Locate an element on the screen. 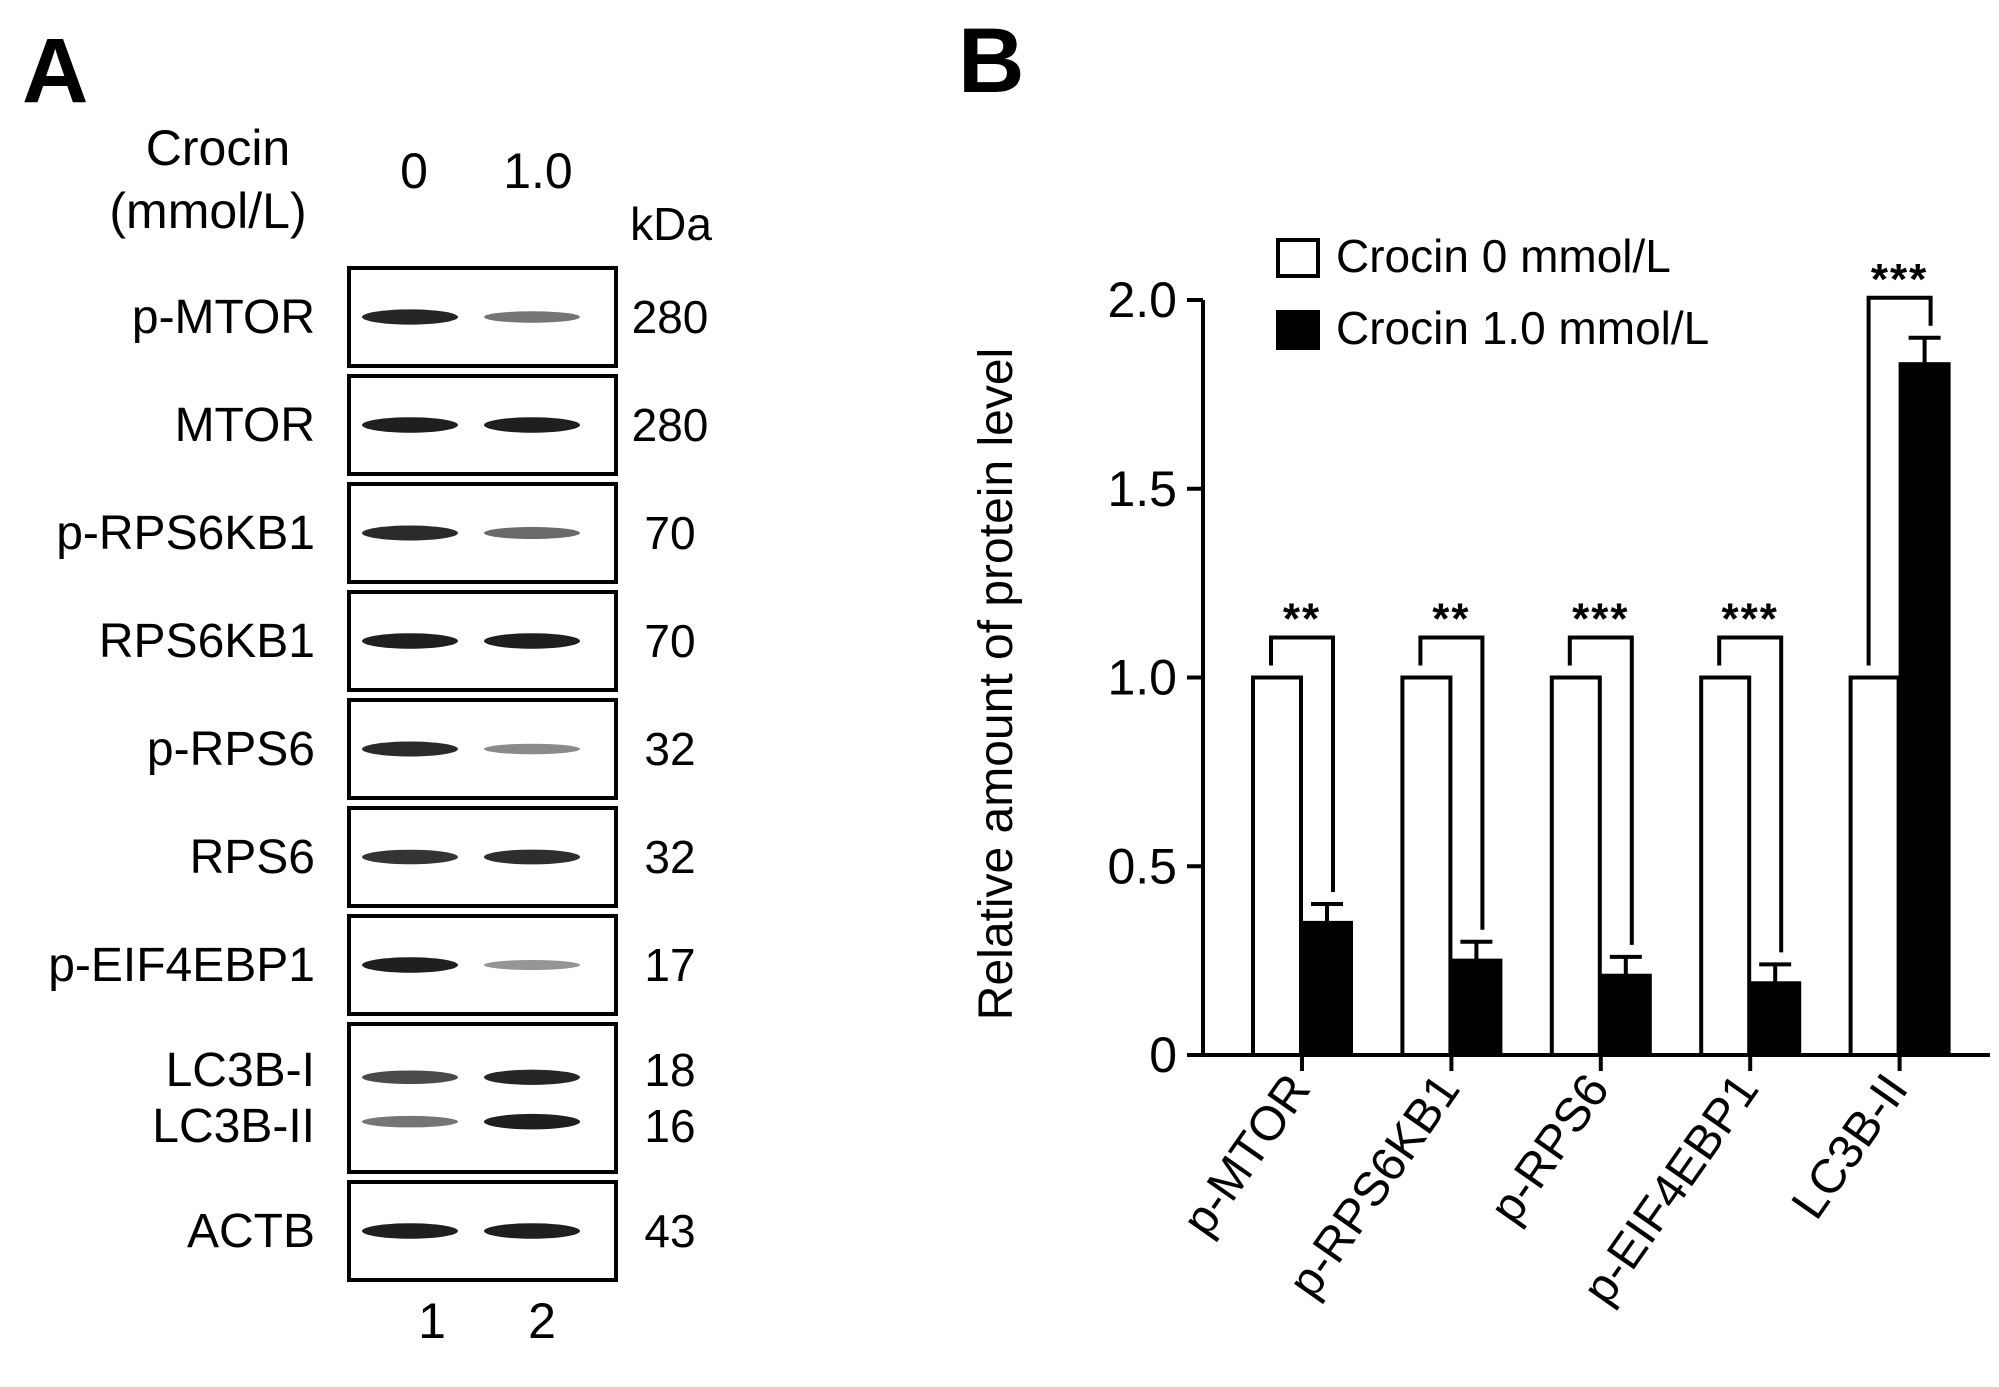 This screenshot has height=1387, width=1999. y-tick-label: 1.0 is located at coordinates (1142, 678).